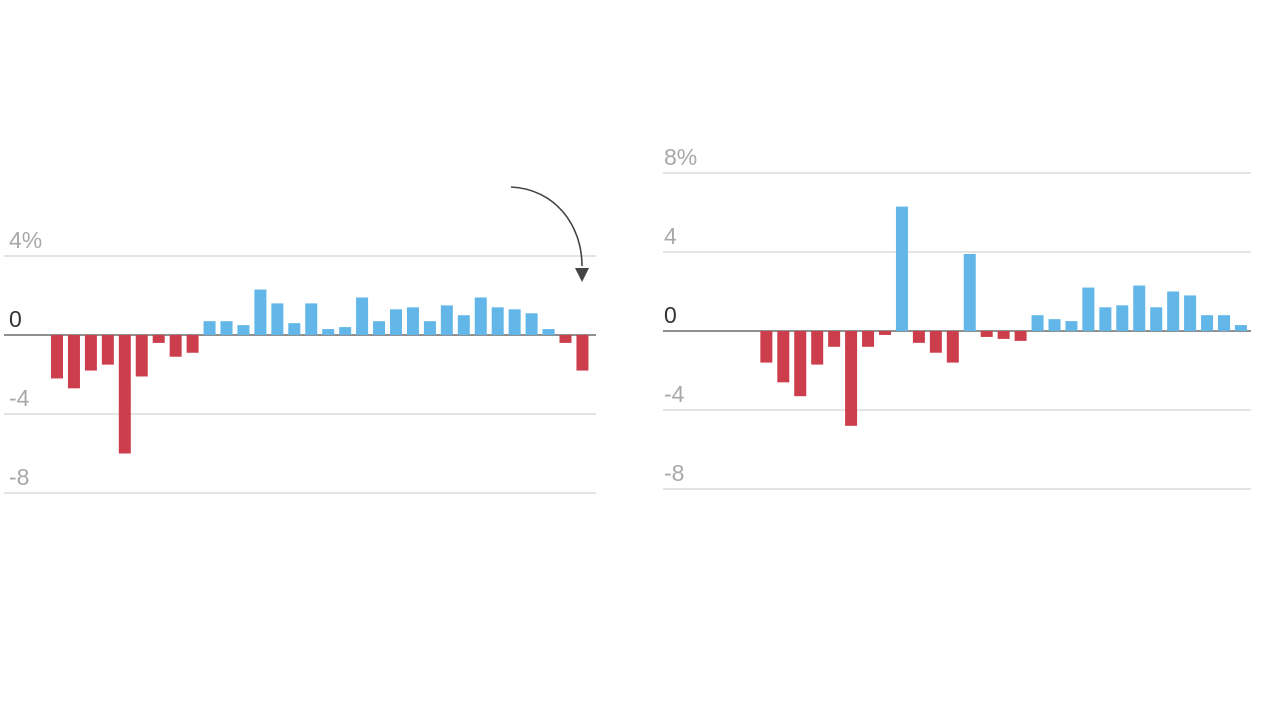 The image size is (1280, 724). I want to click on annotation-arrow, so click(549, 234).